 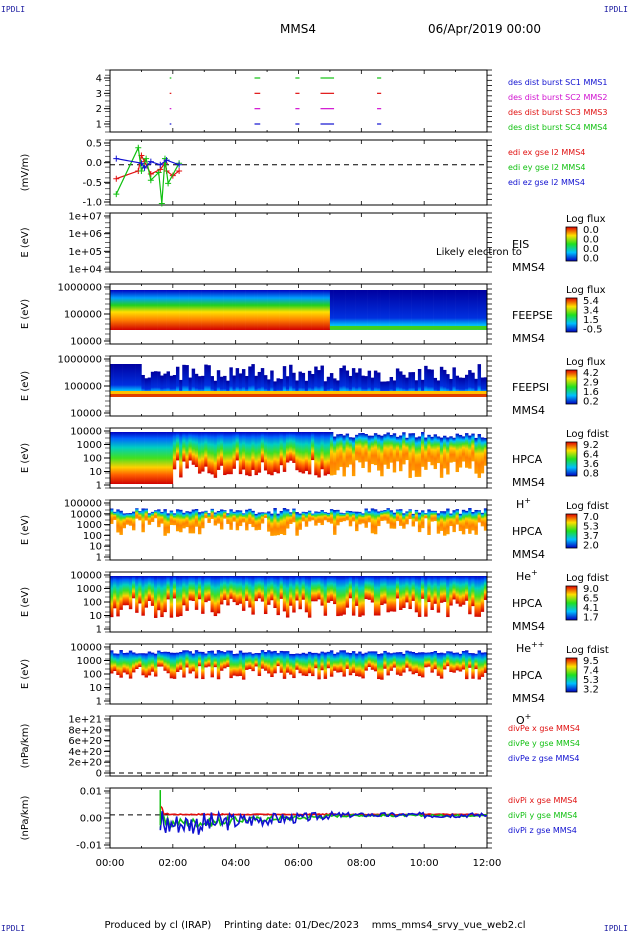 I want to click on hpca_h-y-tick-label: 100, so click(x=92, y=459).